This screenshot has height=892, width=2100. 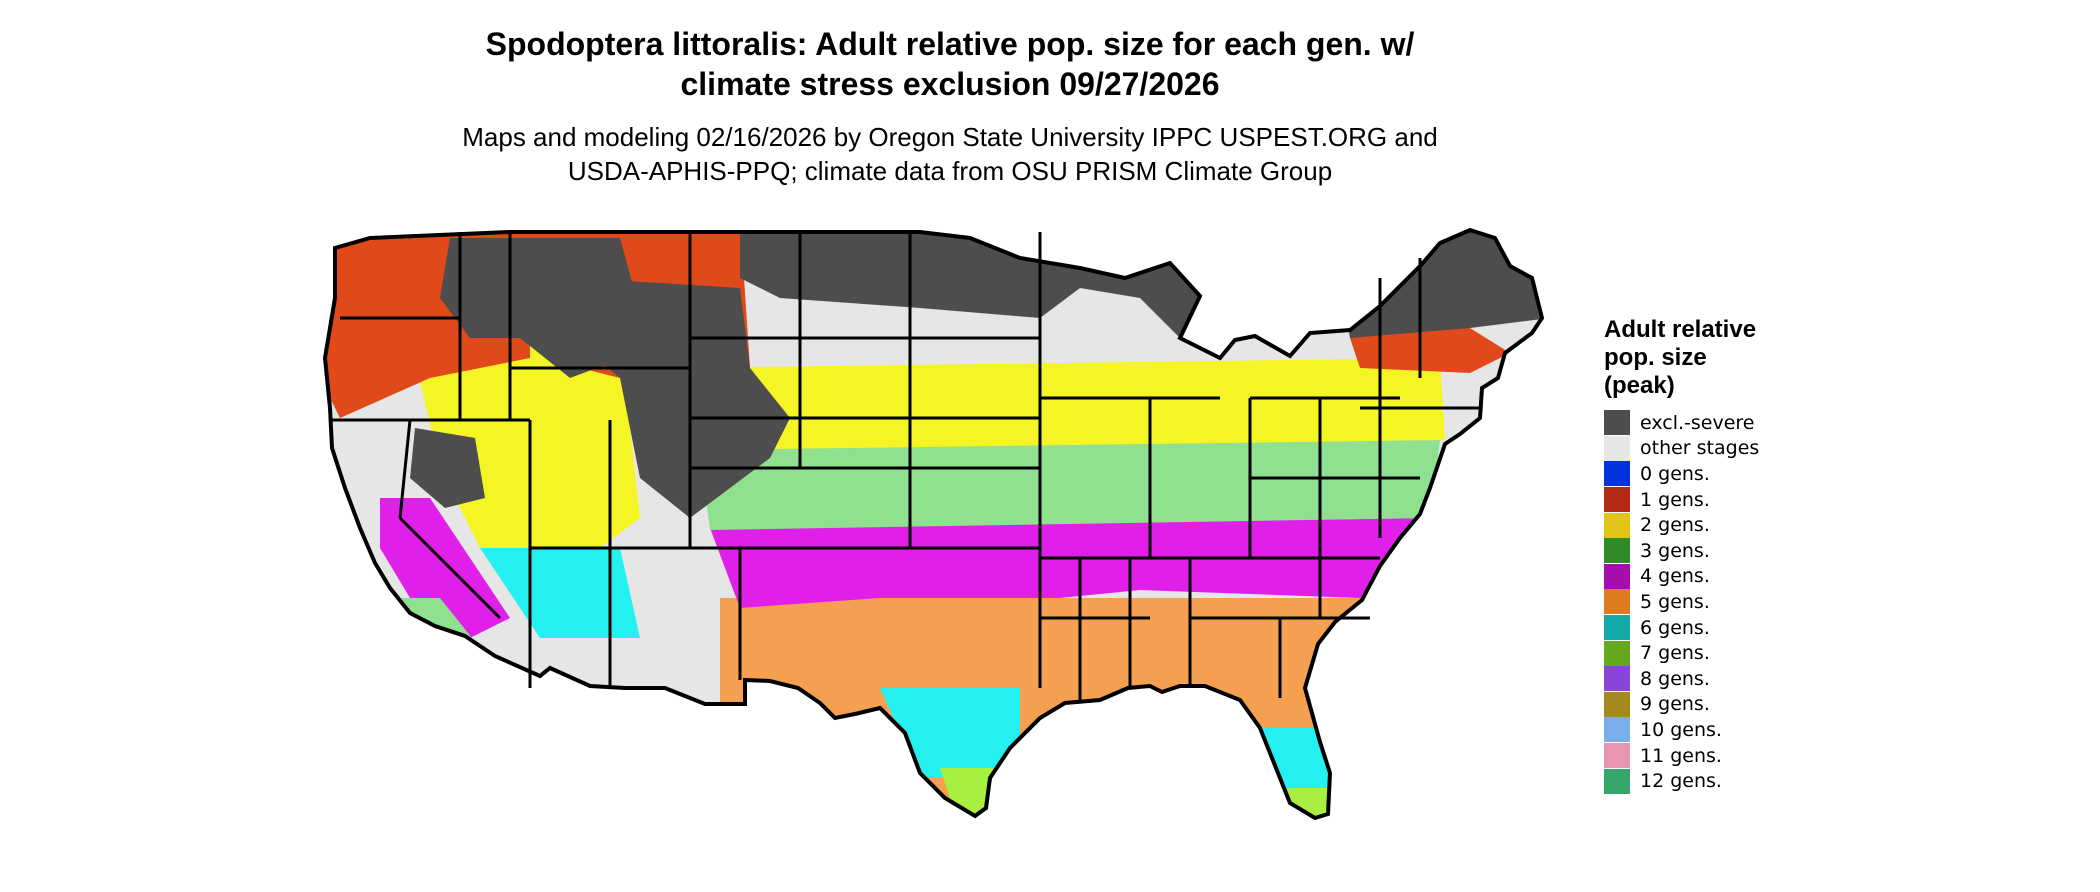 I want to click on legend-label: 10 gens., so click(x=1681, y=729).